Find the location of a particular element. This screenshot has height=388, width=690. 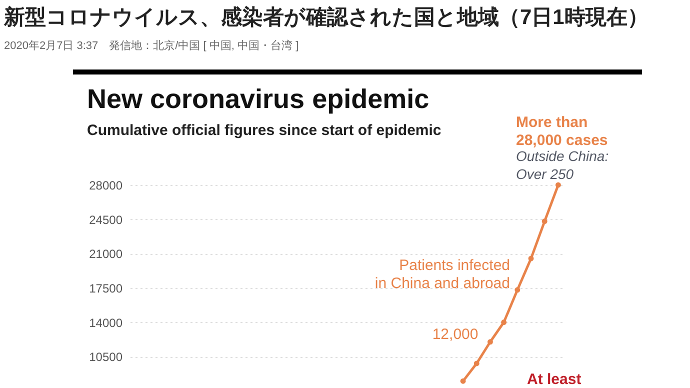

annotation: Patients infected in China and abroad is located at coordinates (442, 274).